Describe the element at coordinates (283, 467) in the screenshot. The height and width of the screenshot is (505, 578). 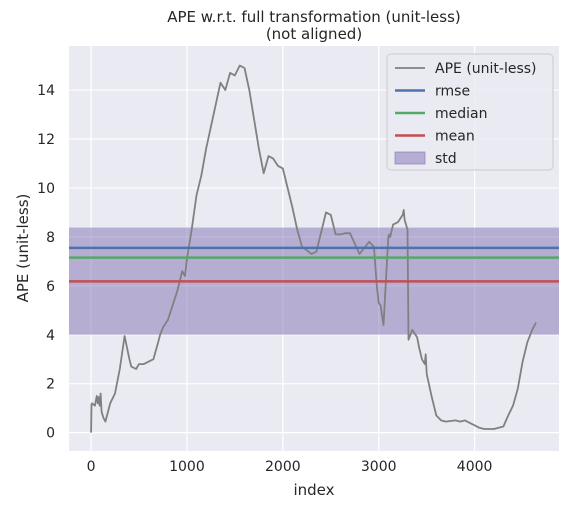
I see `x-tick-label: 2000` at that location.